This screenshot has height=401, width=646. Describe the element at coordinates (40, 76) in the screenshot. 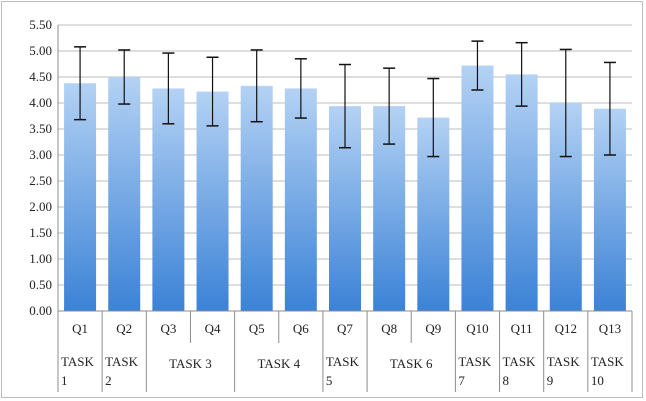

I see `y-tick-label: 4.50` at that location.